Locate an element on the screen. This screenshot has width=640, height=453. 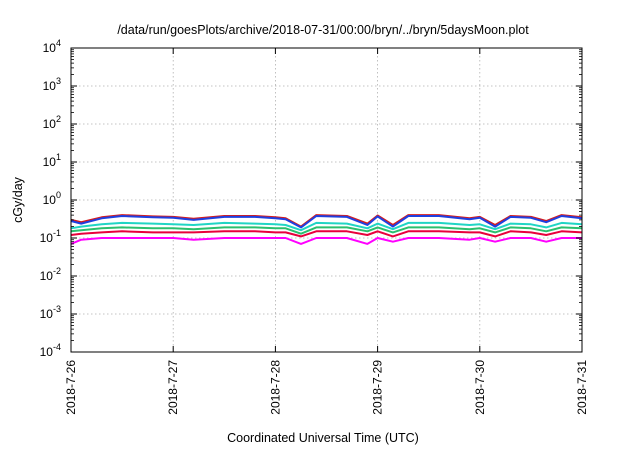
y-tick-label: 10⁻² is located at coordinates (50, 274).